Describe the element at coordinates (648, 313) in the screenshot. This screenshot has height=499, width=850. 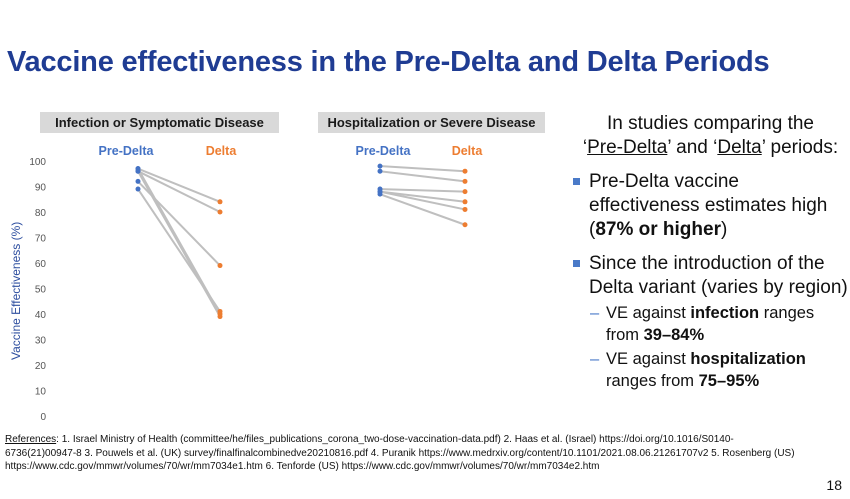
I see `sub1-text: VE against` at that location.